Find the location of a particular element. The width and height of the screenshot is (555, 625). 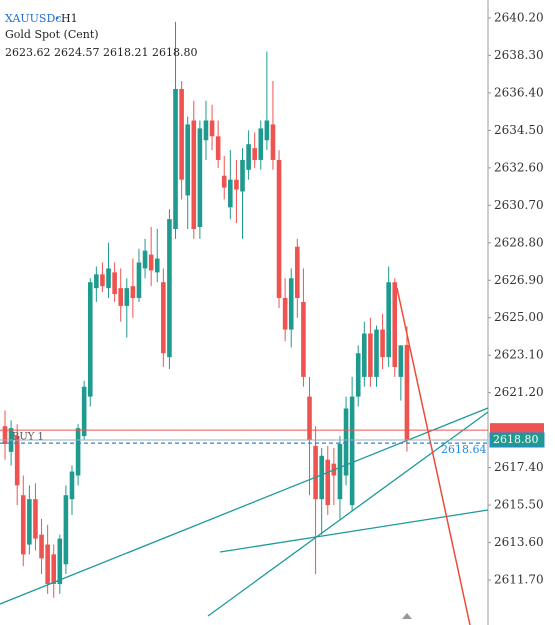

y-tick-label: 2613.60 is located at coordinates (519, 542).